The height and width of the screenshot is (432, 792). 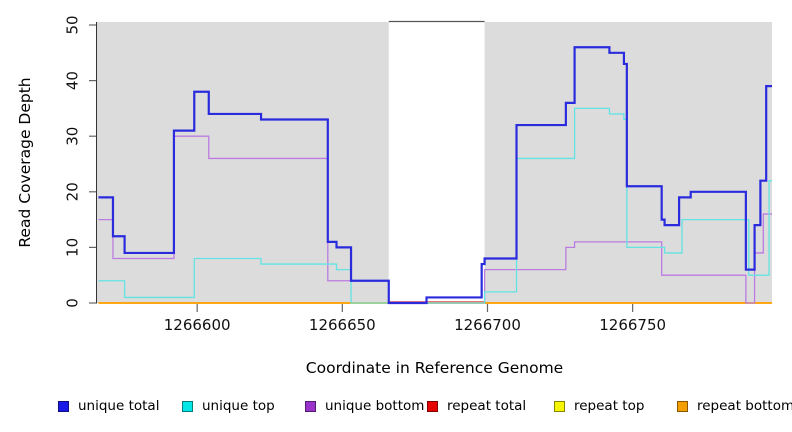 I want to click on y-tick-label: 10, so click(x=73, y=247).